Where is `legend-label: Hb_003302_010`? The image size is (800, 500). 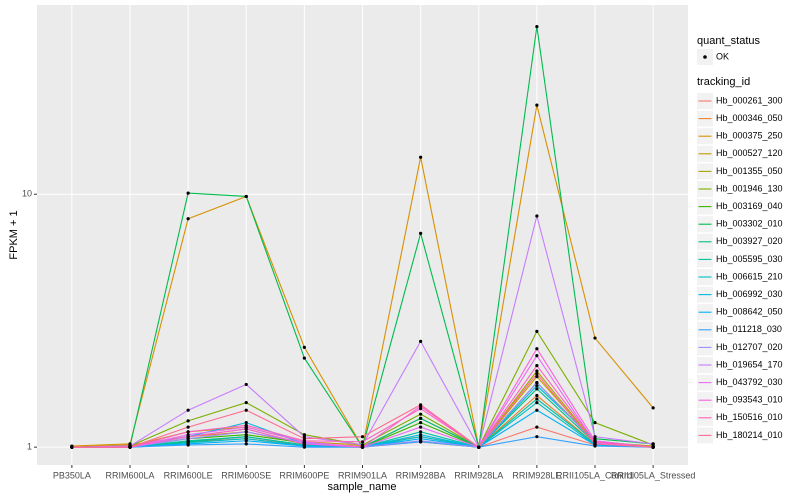 legend-label: Hb_003302_010 is located at coordinates (749, 224).